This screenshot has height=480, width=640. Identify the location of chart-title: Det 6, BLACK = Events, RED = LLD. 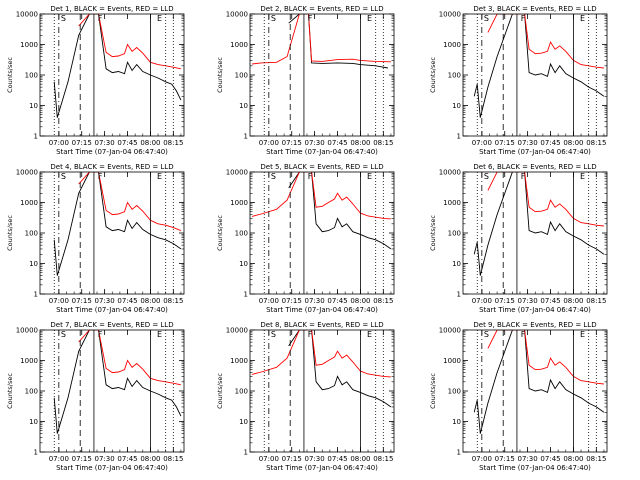
(534, 167).